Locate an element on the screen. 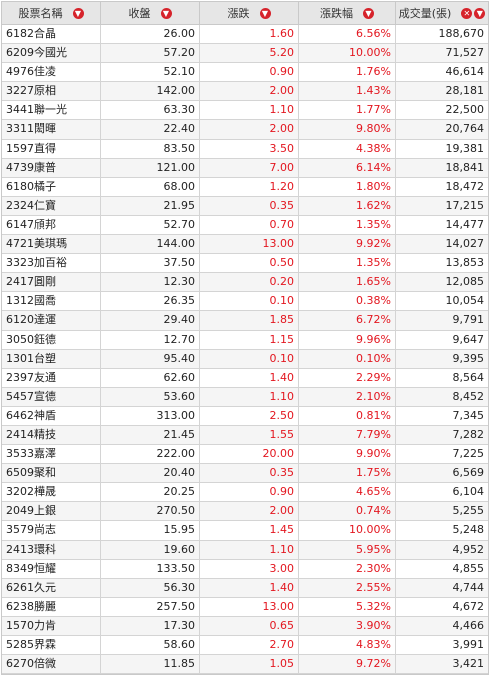 Image resolution: width=490 pixels, height=675 pixels. table-row: 6120達運 29.40 1.85 6.72% 9,791 is located at coordinates (245, 321).